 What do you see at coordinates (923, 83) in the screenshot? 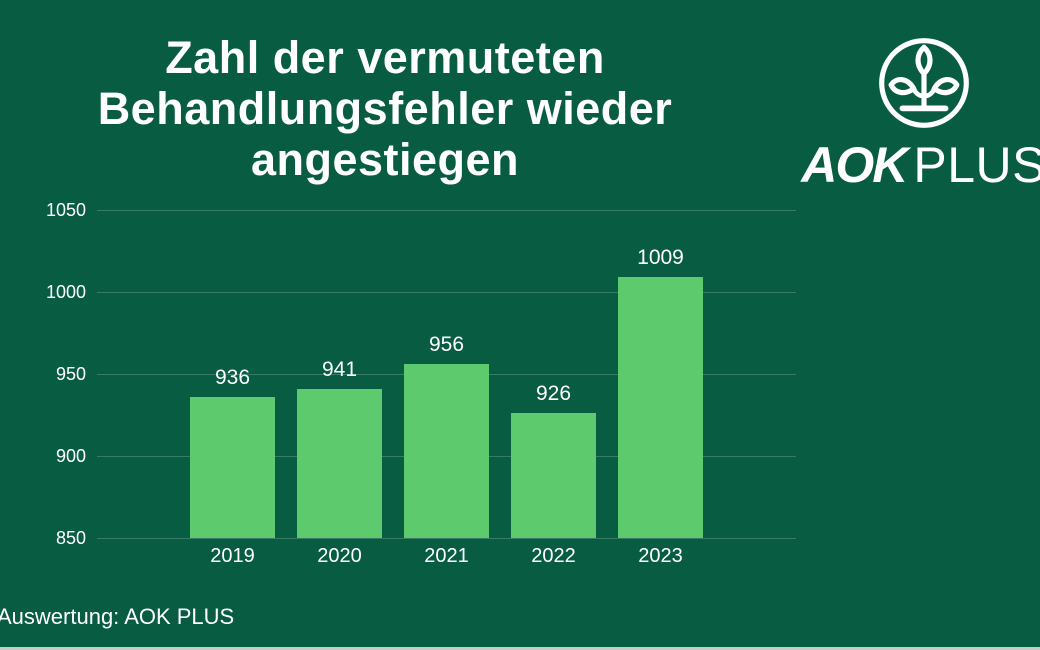
I see `aok-plant-logo-icon` at bounding box center [923, 83].